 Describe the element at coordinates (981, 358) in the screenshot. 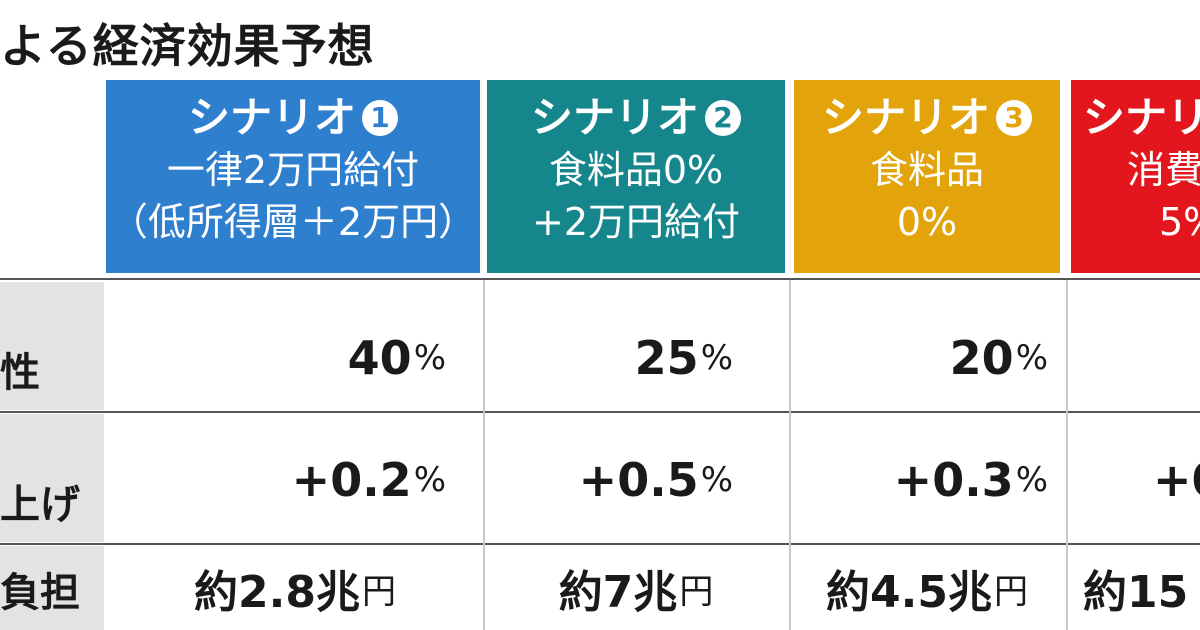

I see `value-number: 20` at that location.